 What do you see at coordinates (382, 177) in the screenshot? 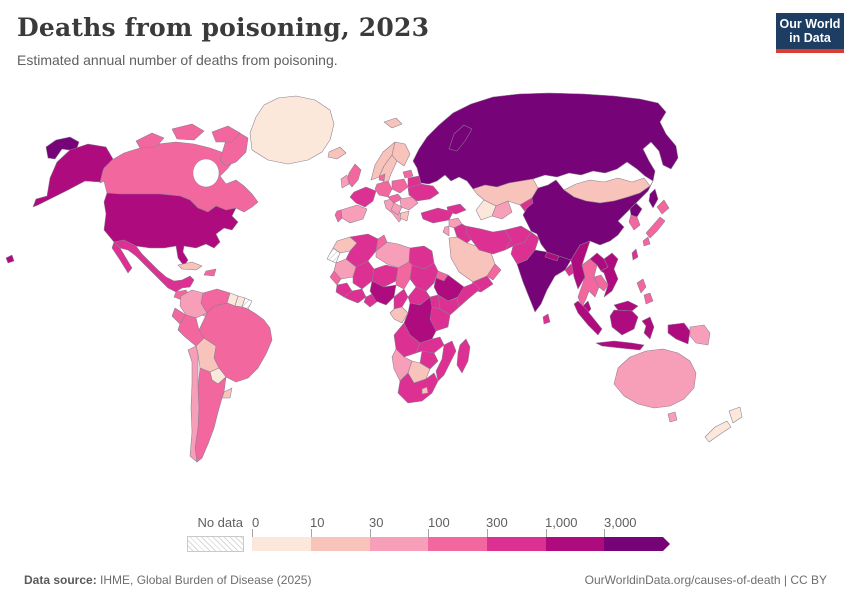
I see `country-denmark` at bounding box center [382, 177].